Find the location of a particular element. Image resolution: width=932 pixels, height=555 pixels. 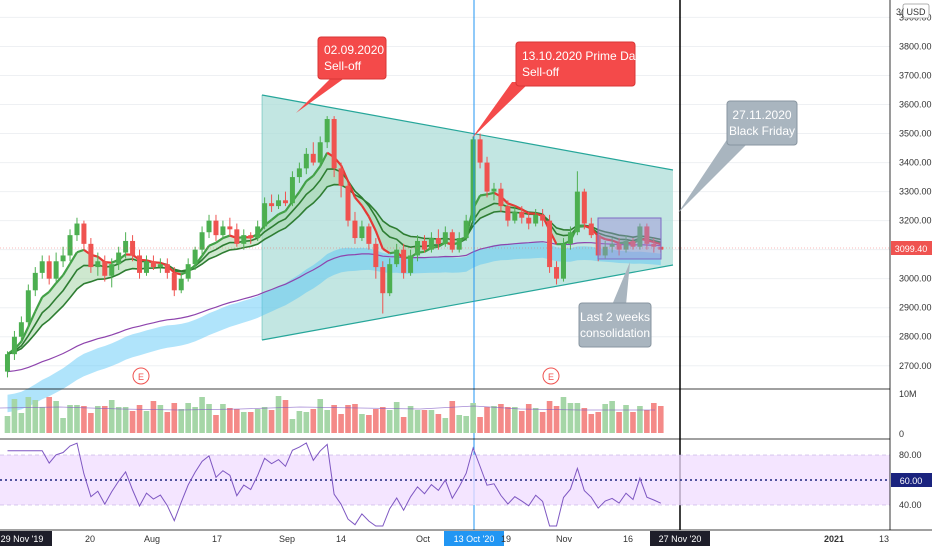

callout-sep-line2: Sell-off is located at coordinates (343, 66).